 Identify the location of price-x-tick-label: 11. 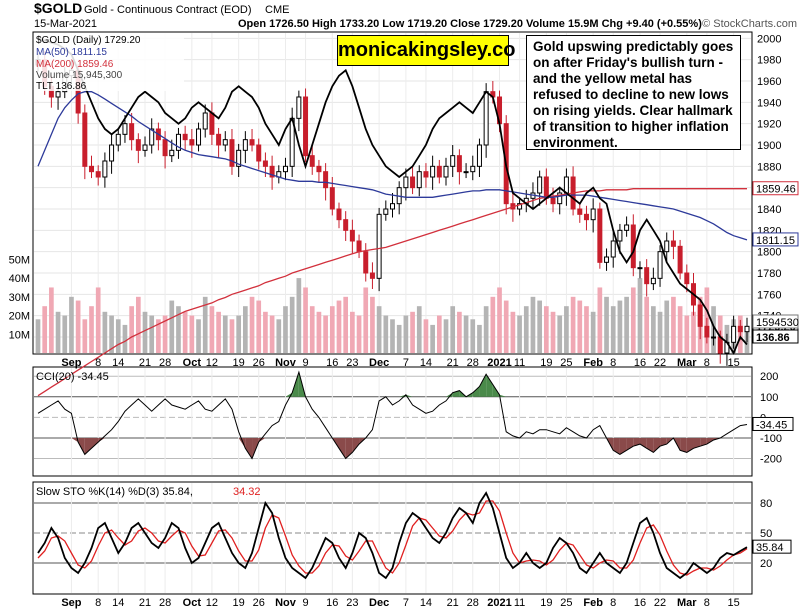
(519, 363).